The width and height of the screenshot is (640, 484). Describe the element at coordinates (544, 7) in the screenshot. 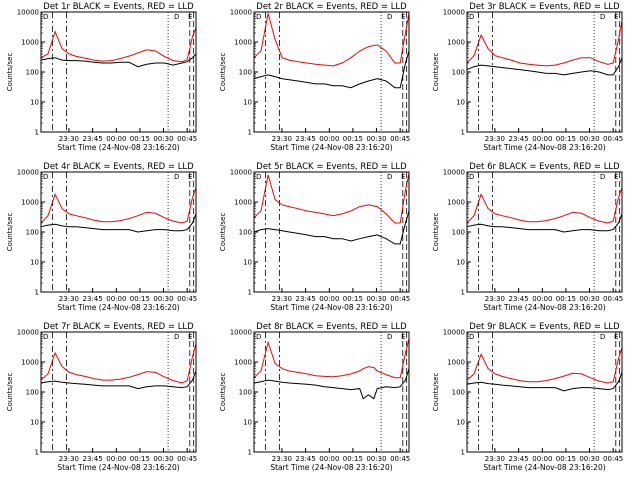

I see `panel-title: Det 3r BLACK = Events, RED = LLD` at that location.